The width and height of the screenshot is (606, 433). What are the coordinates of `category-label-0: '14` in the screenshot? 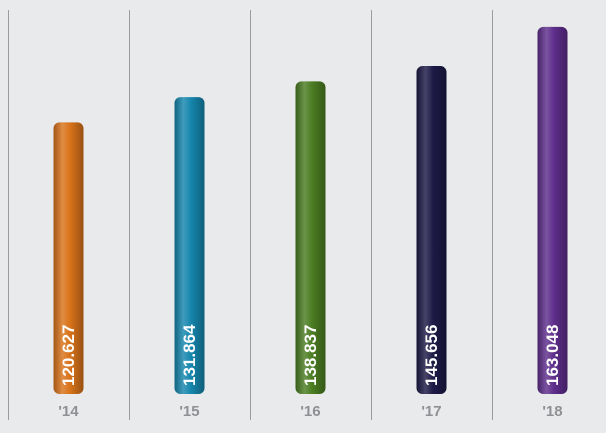 It's located at (68, 411).